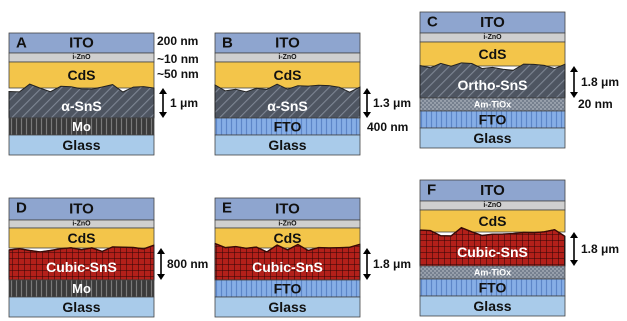  Describe the element at coordinates (227, 208) in the screenshot. I see `panel-letter: E` at that location.